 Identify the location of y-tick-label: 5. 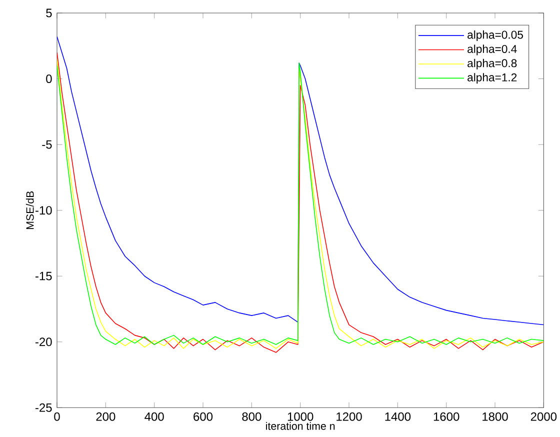
(49, 13).